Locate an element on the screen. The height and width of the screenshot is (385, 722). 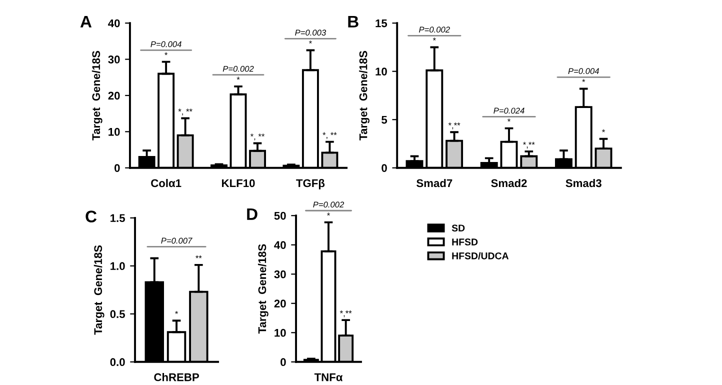
x-tick-label: Smad3 is located at coordinates (584, 183).